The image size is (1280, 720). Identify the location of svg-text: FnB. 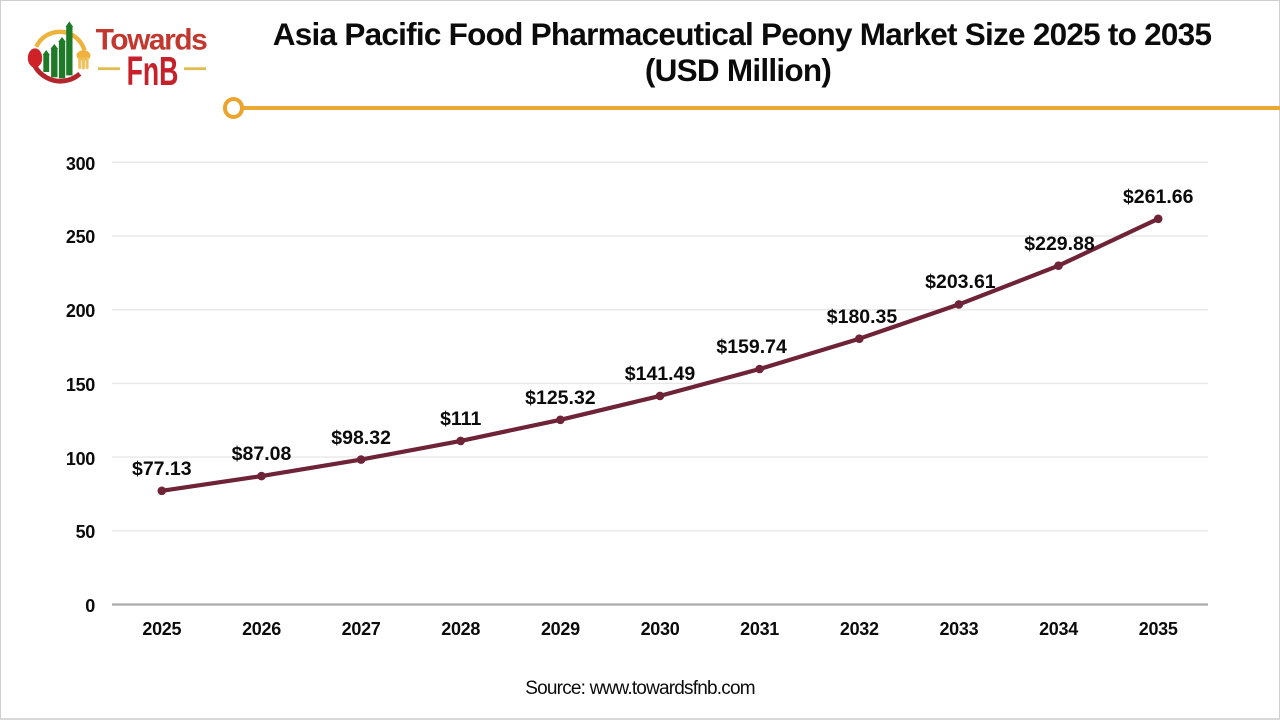
(153, 71).